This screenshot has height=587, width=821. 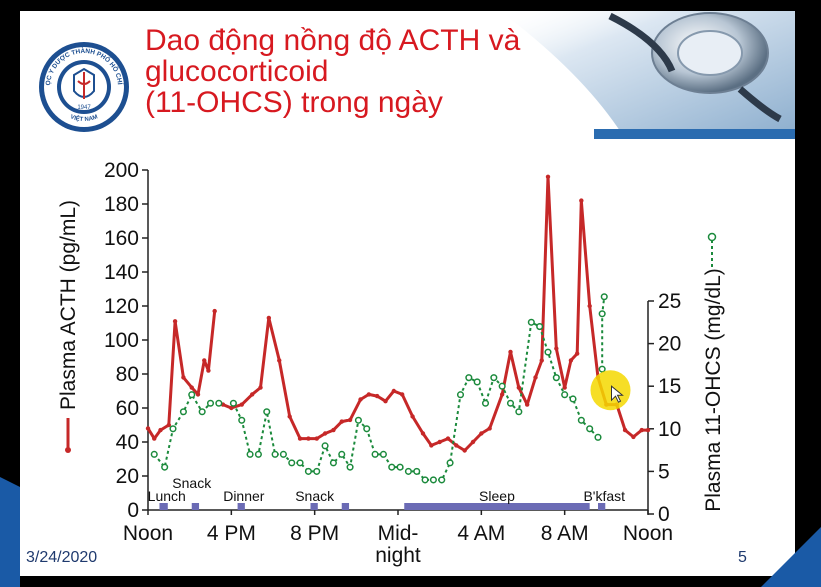 What do you see at coordinates (398, 555) in the screenshot?
I see `x-tick-label: night` at bounding box center [398, 555].